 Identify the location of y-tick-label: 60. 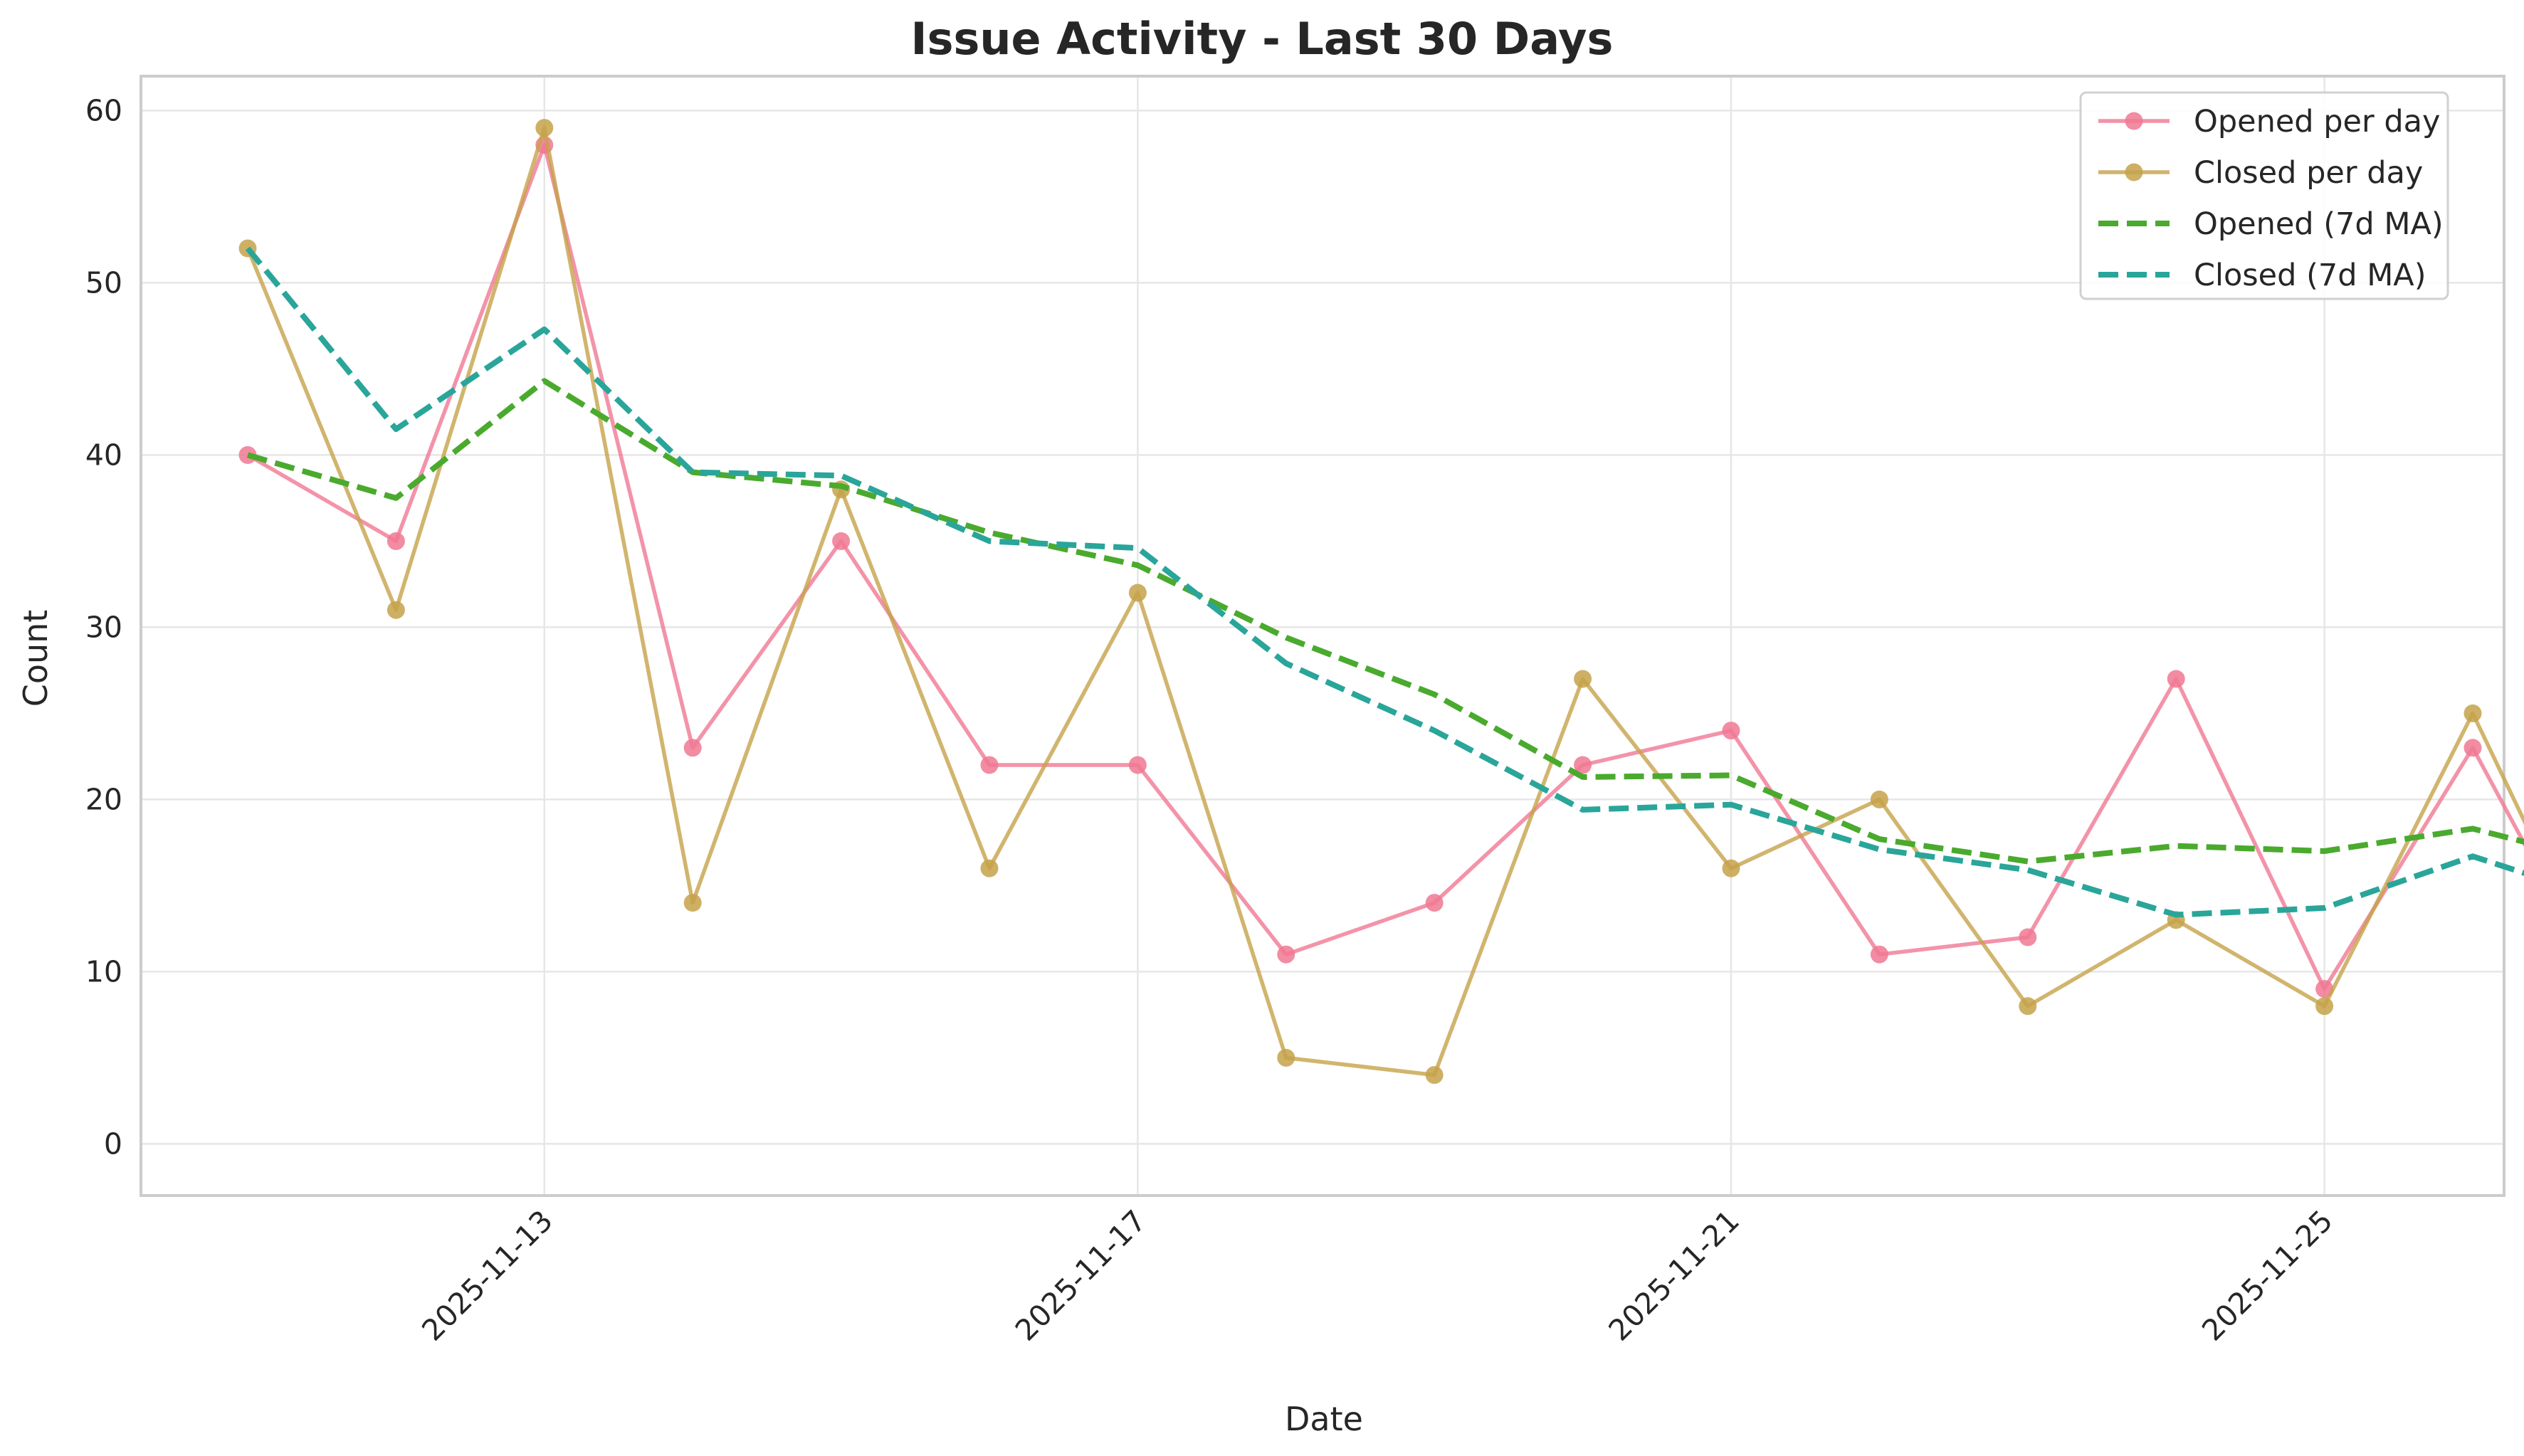
(103, 110).